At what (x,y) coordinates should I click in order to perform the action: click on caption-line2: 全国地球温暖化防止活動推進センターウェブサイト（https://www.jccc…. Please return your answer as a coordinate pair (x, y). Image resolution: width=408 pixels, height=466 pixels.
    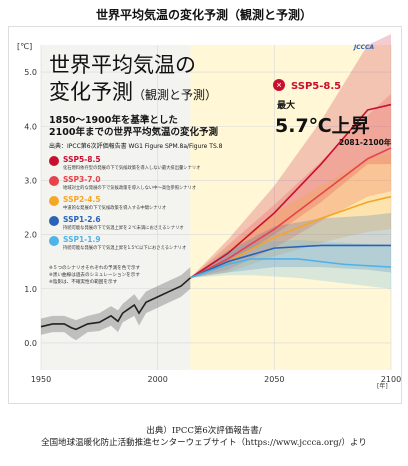
    Looking at the image, I should click on (204, 443).